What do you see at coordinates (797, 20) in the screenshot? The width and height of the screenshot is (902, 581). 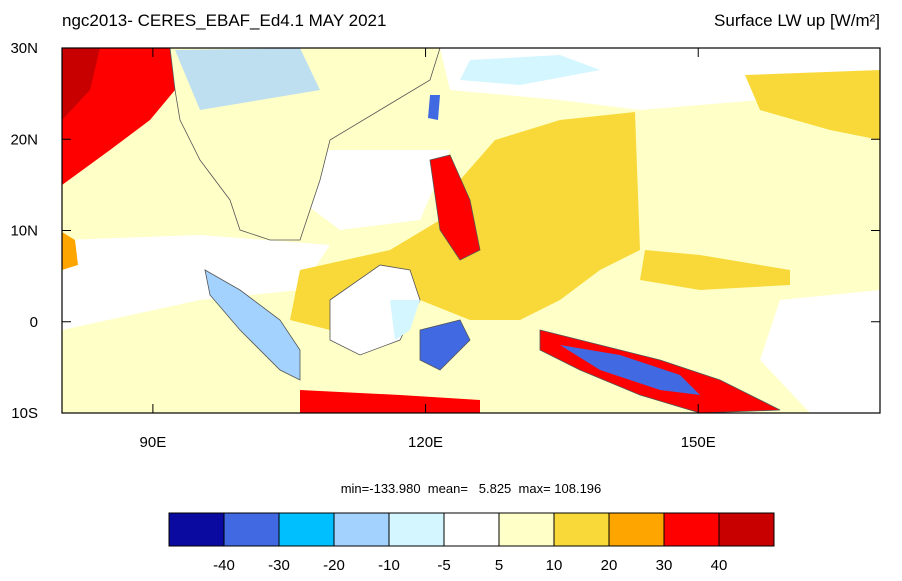 I see `right-title: Surface LW up [W/m²]` at bounding box center [797, 20].